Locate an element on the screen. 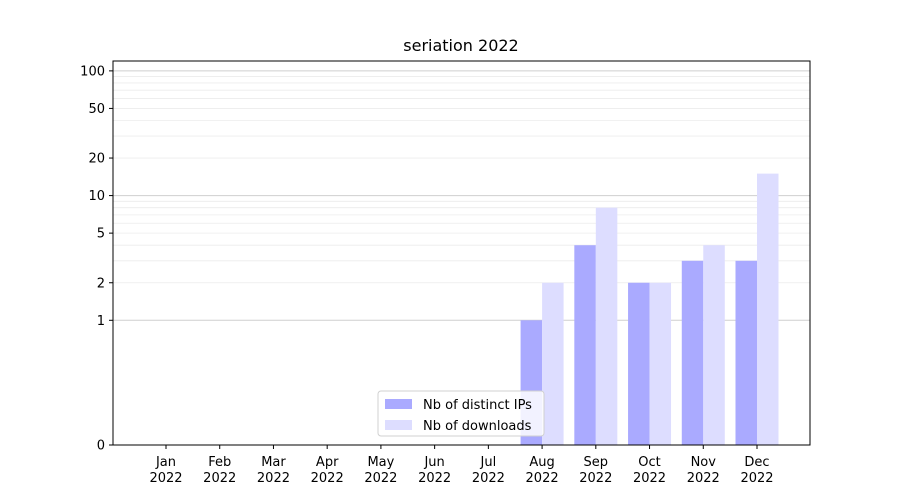  x-tick-label-month: May is located at coordinates (380, 462).